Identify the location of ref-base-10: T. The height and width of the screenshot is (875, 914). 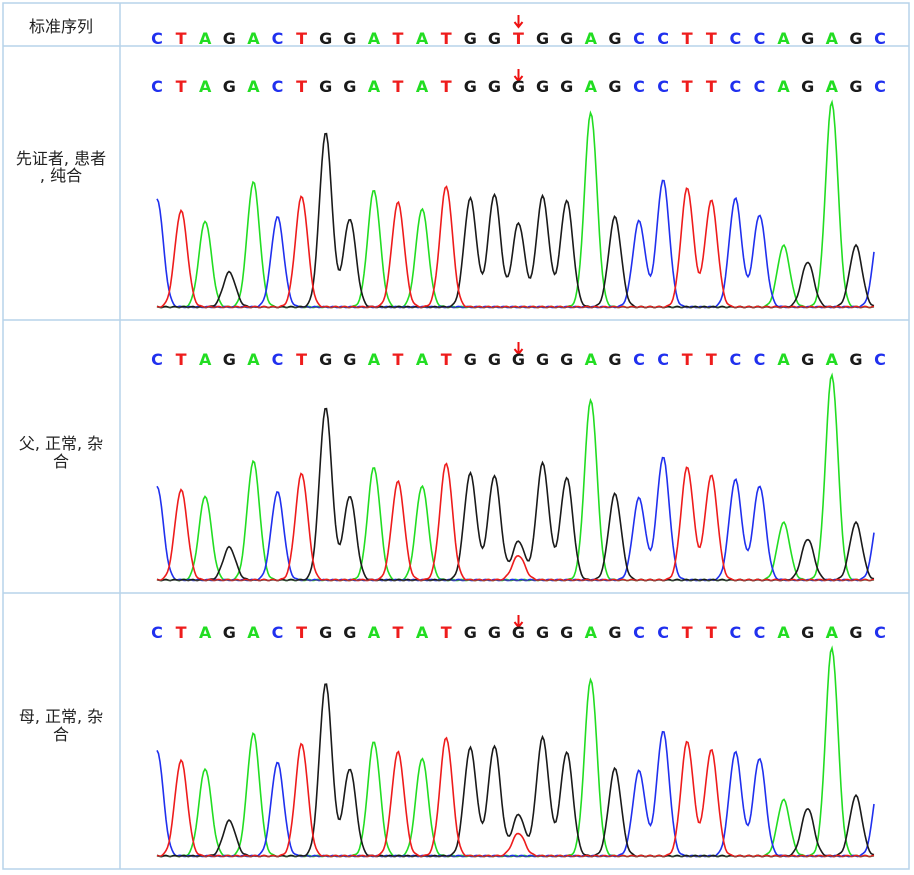
(398, 38).